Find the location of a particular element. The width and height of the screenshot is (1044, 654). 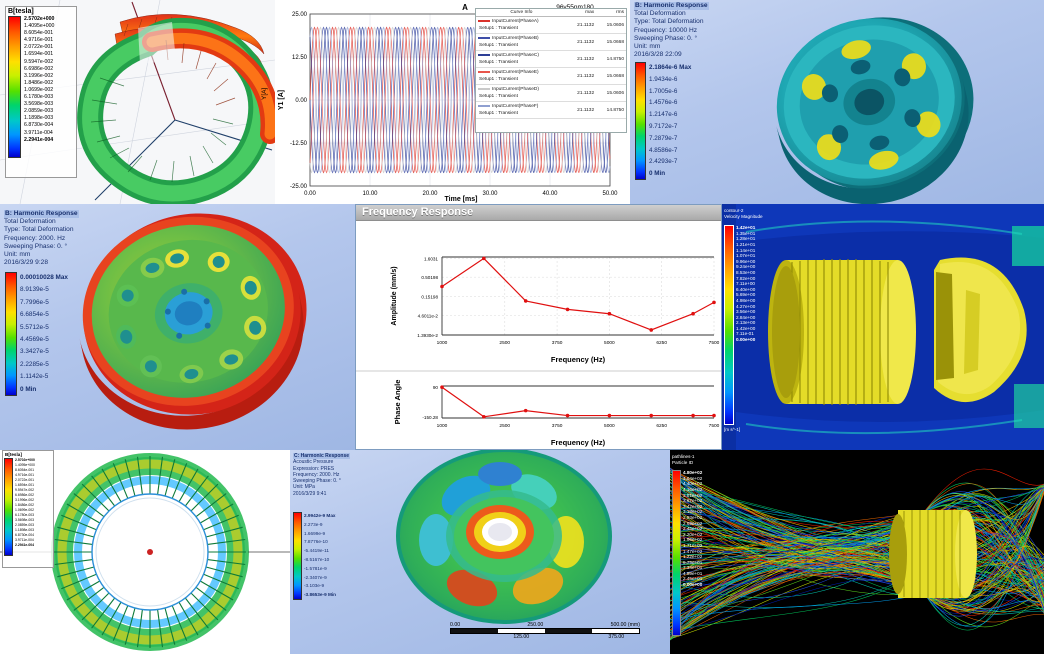

harmonic-2000-value-3: 6.6854e-5 is located at coordinates (34, 315).